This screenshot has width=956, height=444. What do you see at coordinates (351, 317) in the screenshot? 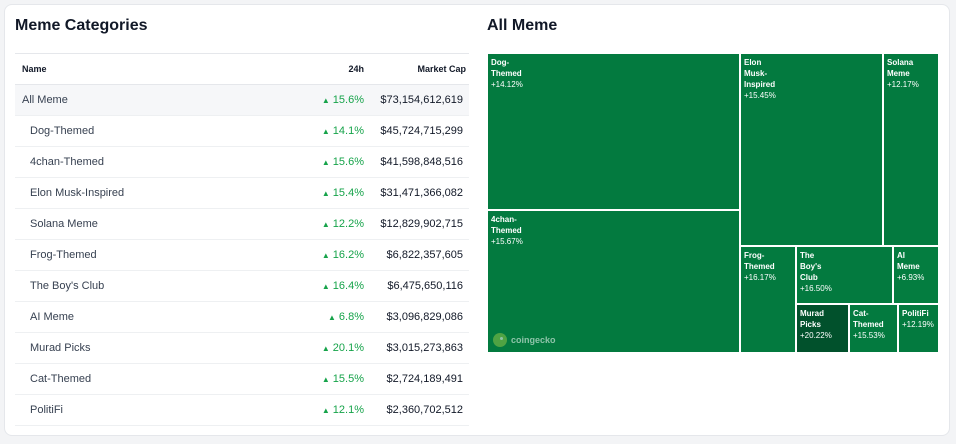
I see `change-24h-value: 6.8%` at bounding box center [351, 317].